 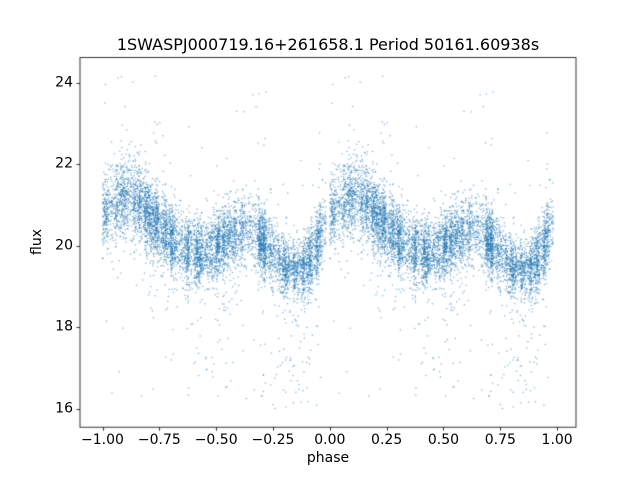 I want to click on x-tick-label: −0.50, so click(x=216, y=440).